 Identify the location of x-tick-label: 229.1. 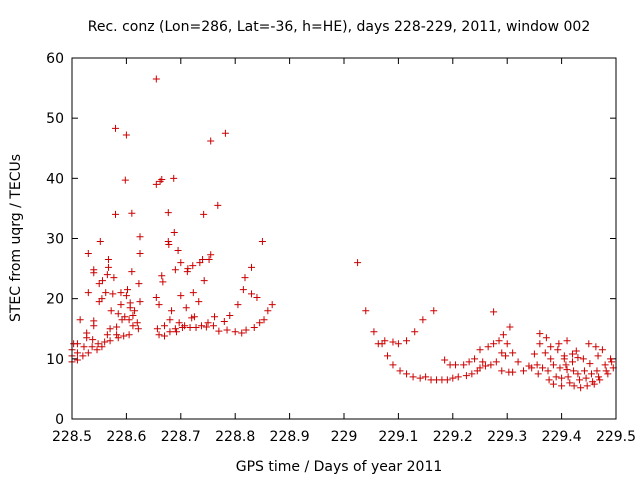
(398, 437).